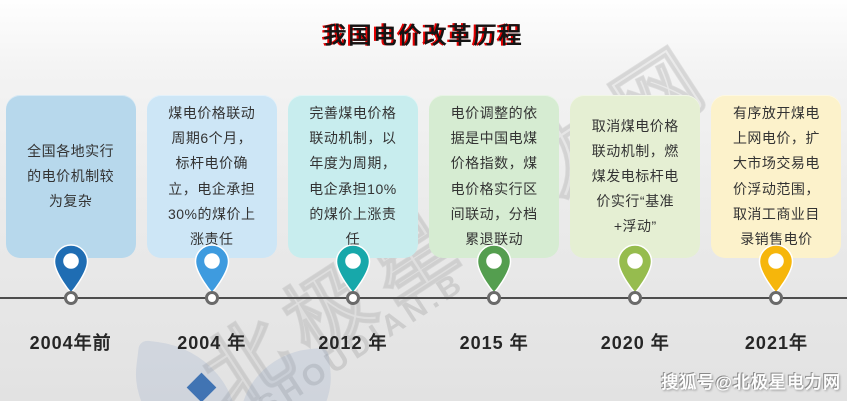  What do you see at coordinates (635, 343) in the screenshot?
I see `timeline-year: 2020 年` at bounding box center [635, 343].